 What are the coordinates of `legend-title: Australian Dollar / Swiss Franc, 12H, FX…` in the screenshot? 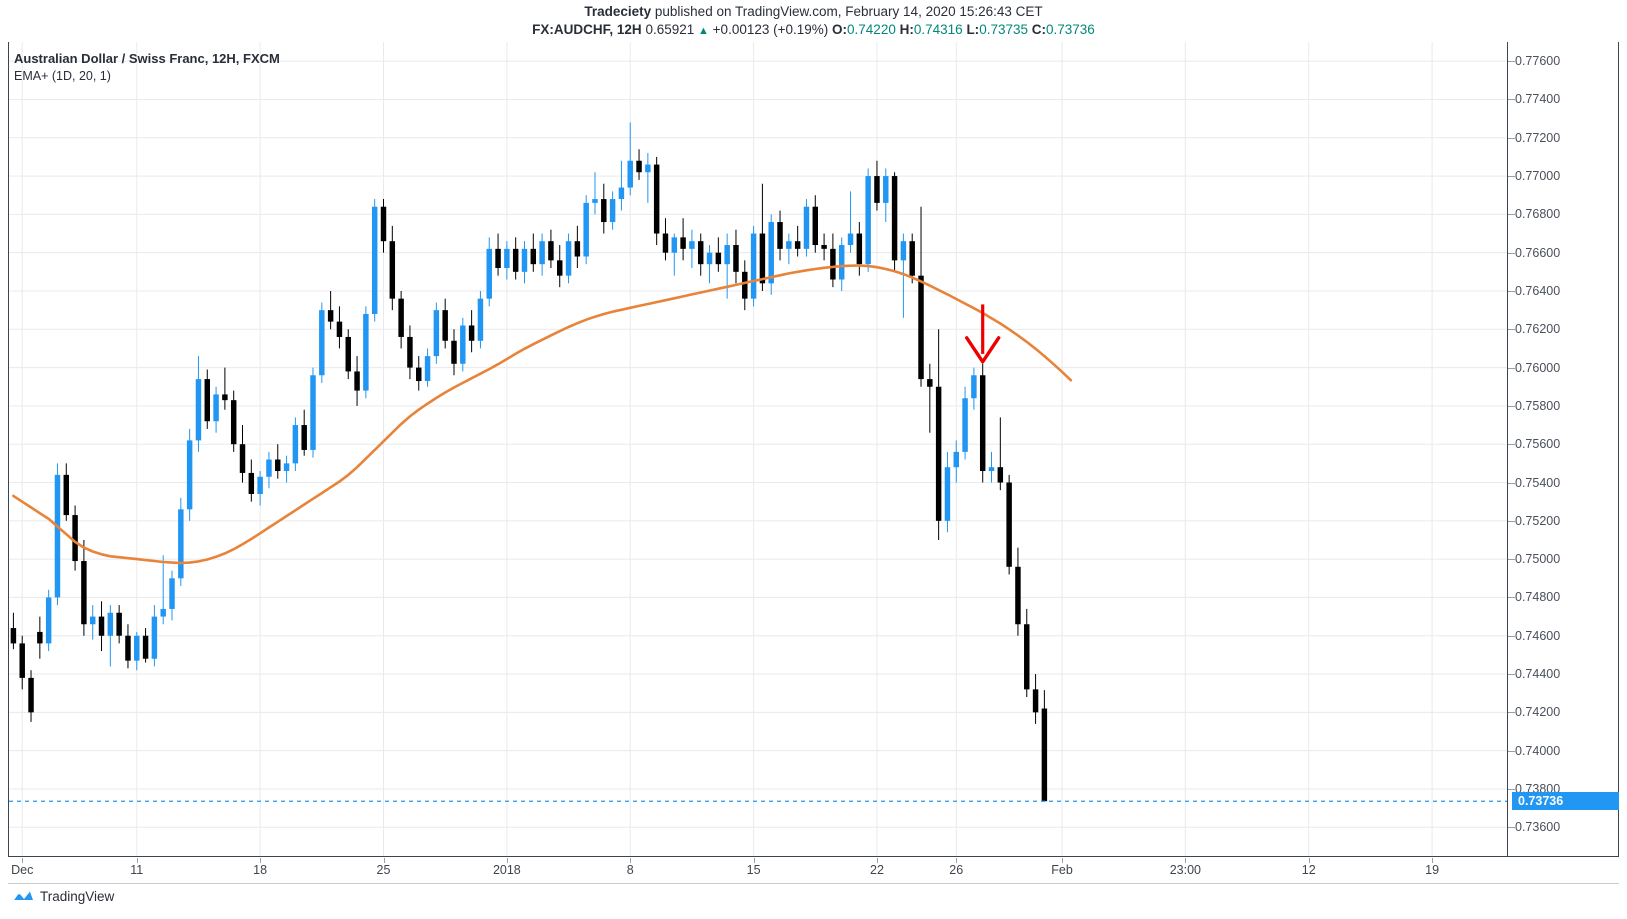 It's located at (147, 58).